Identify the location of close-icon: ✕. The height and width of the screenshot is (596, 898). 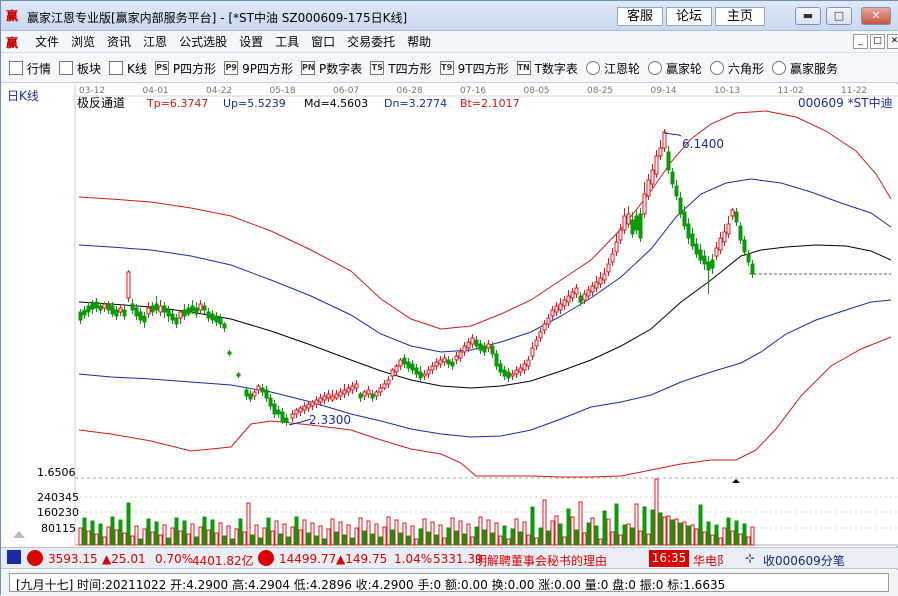
(876, 16).